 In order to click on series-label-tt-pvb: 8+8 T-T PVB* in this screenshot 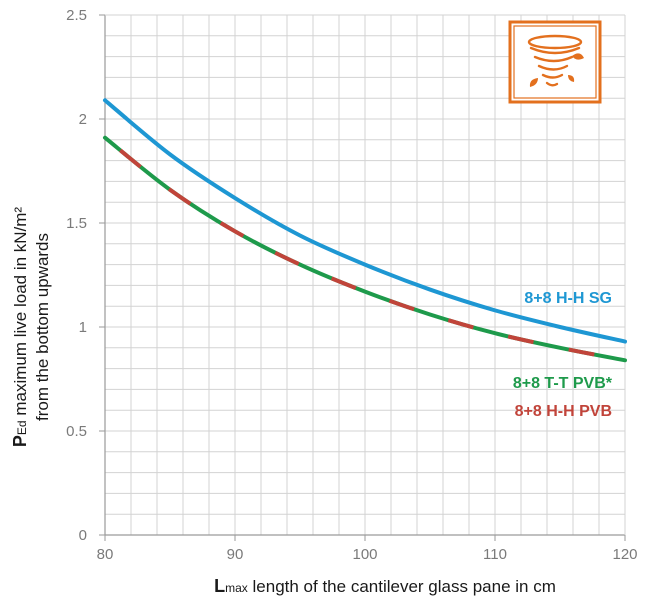, I will do `click(563, 383)`.